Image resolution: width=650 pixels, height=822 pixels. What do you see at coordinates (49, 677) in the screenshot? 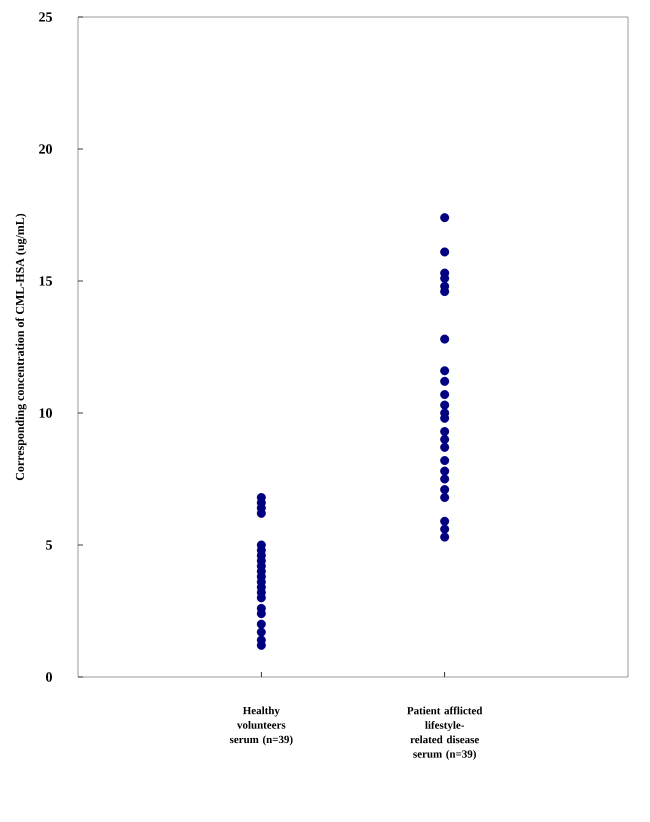
I see `y-tick-label: 0` at bounding box center [49, 677].